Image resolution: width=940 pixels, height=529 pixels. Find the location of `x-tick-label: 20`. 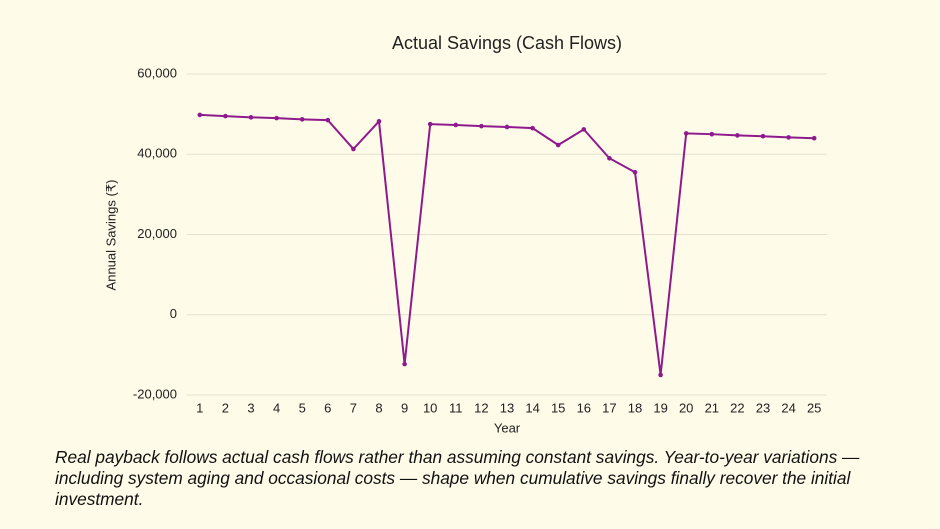

x-tick-label: 20 is located at coordinates (686, 407).